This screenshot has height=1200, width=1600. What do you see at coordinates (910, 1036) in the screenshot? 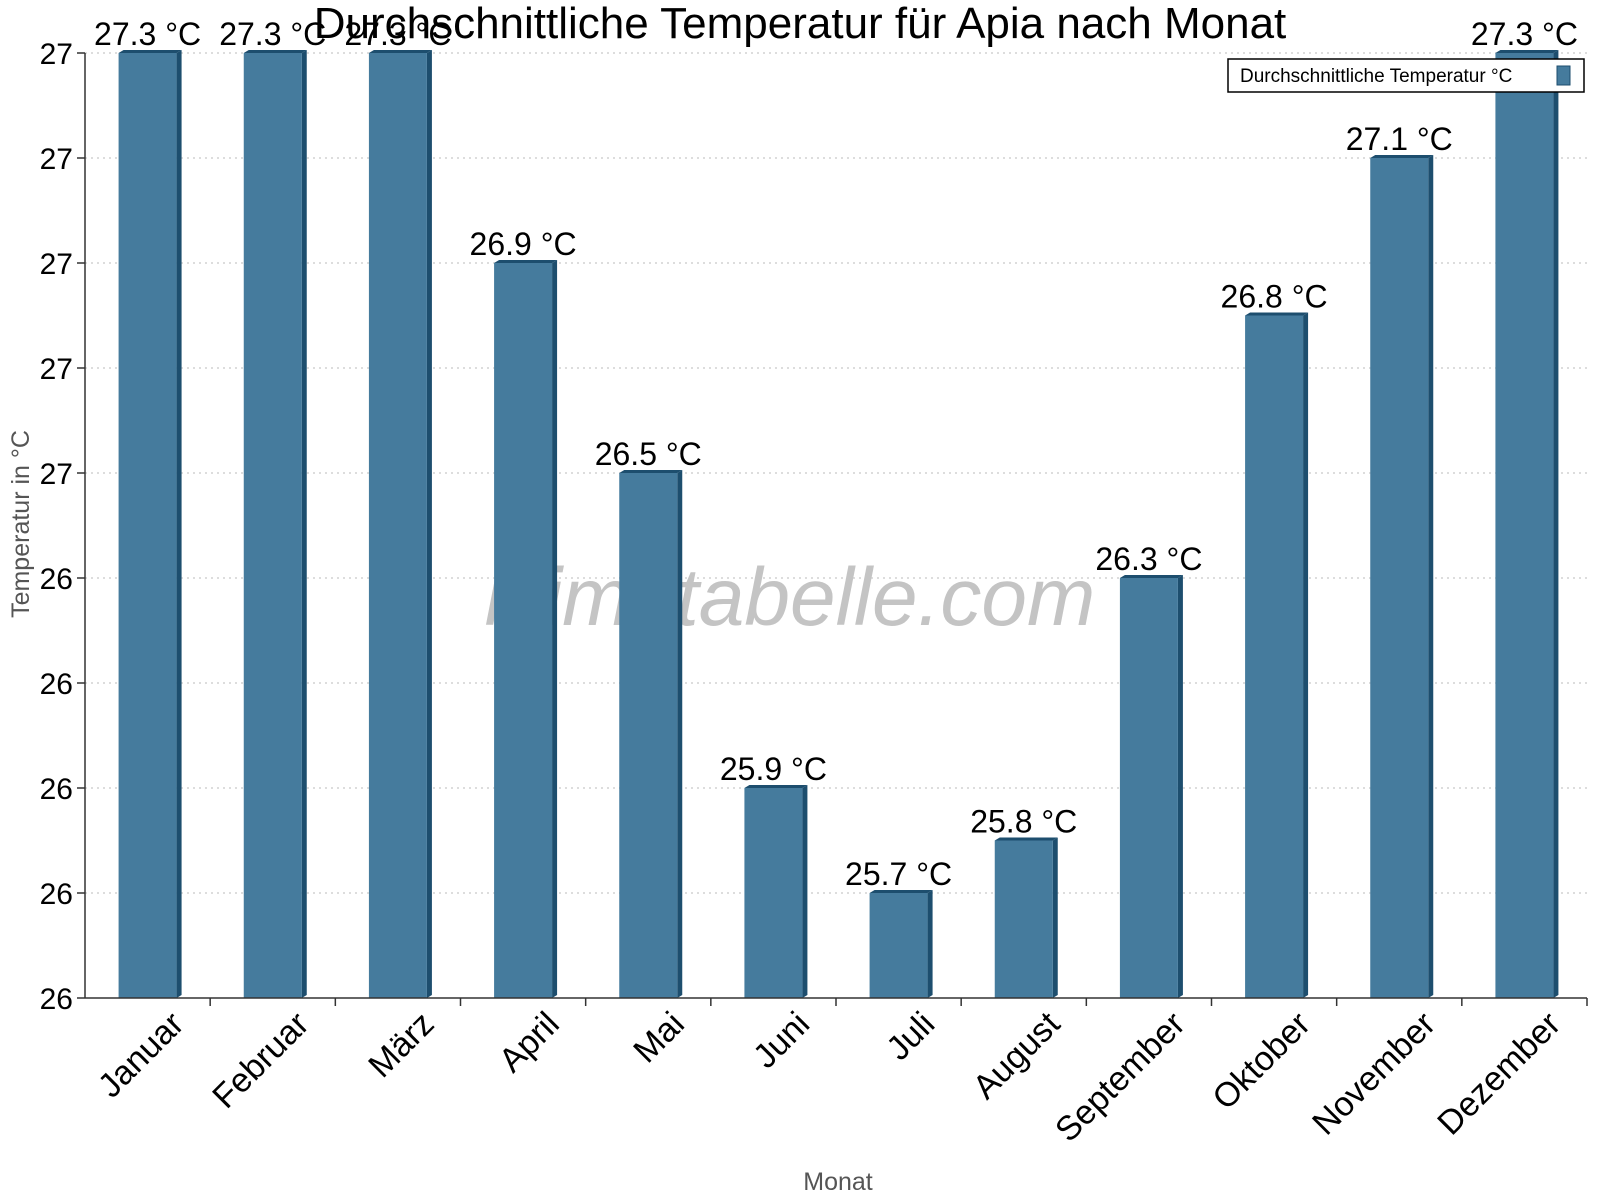
I see `x-tick-label: Juli` at bounding box center [910, 1036].